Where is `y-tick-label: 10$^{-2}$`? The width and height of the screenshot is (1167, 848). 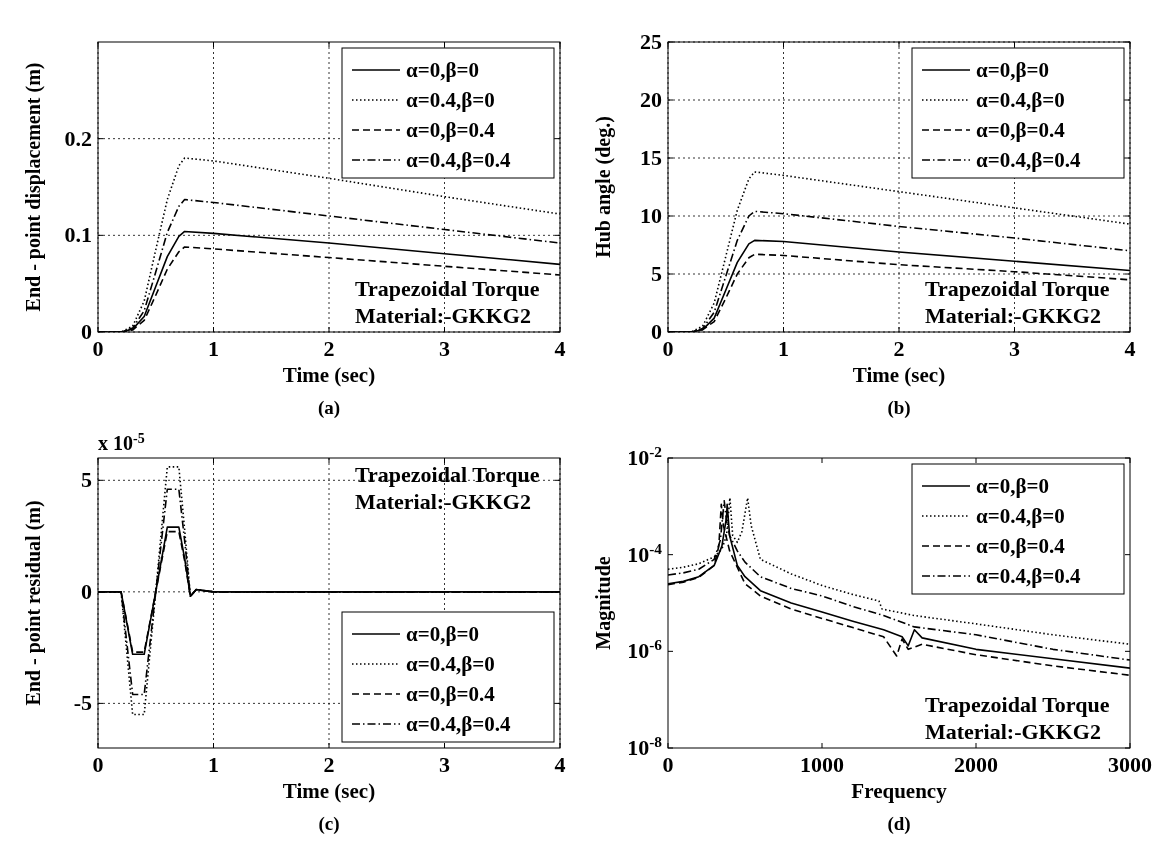 y-tick-label: 10$^{-2}$ is located at coordinates (645, 456).